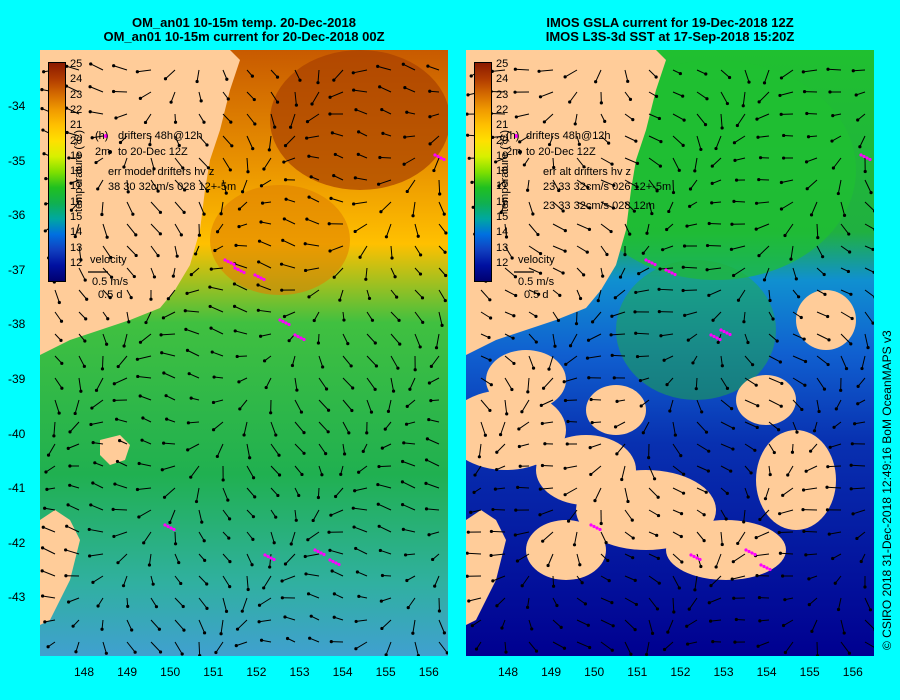  Describe the element at coordinates (670, 22) in the screenshot. I see `right-title-line-1: IMOS GSLA current for 19-Dec-2018 12Z` at that location.